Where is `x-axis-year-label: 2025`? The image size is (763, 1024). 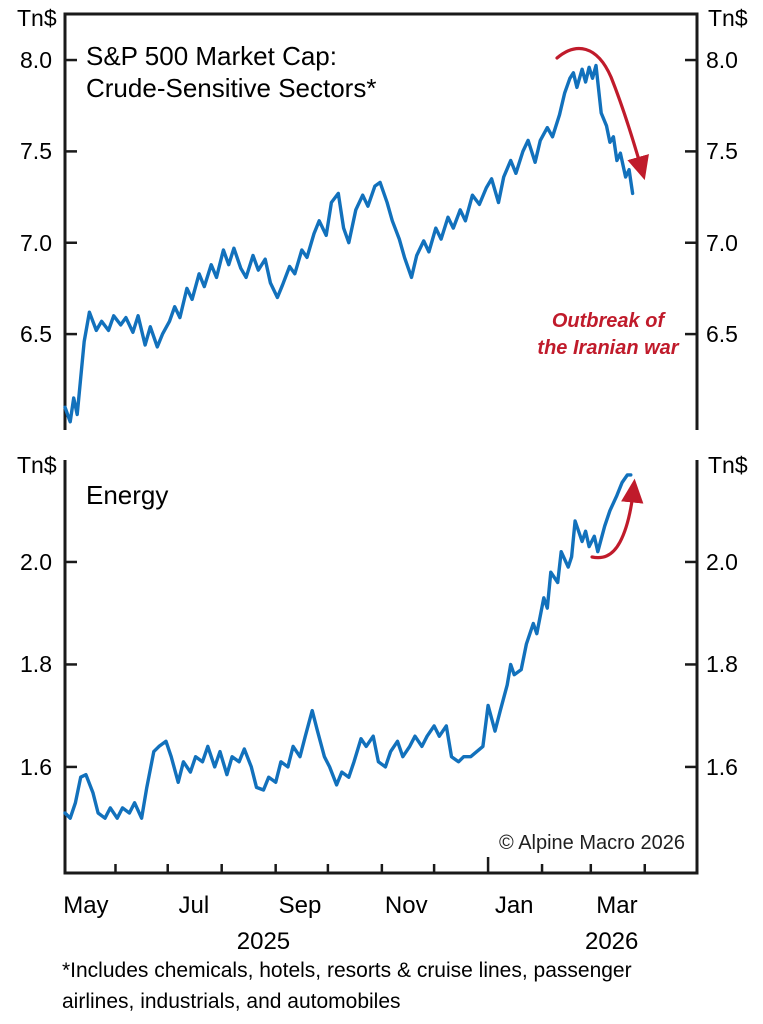 x-axis-year-label: 2025 is located at coordinates (263, 941).